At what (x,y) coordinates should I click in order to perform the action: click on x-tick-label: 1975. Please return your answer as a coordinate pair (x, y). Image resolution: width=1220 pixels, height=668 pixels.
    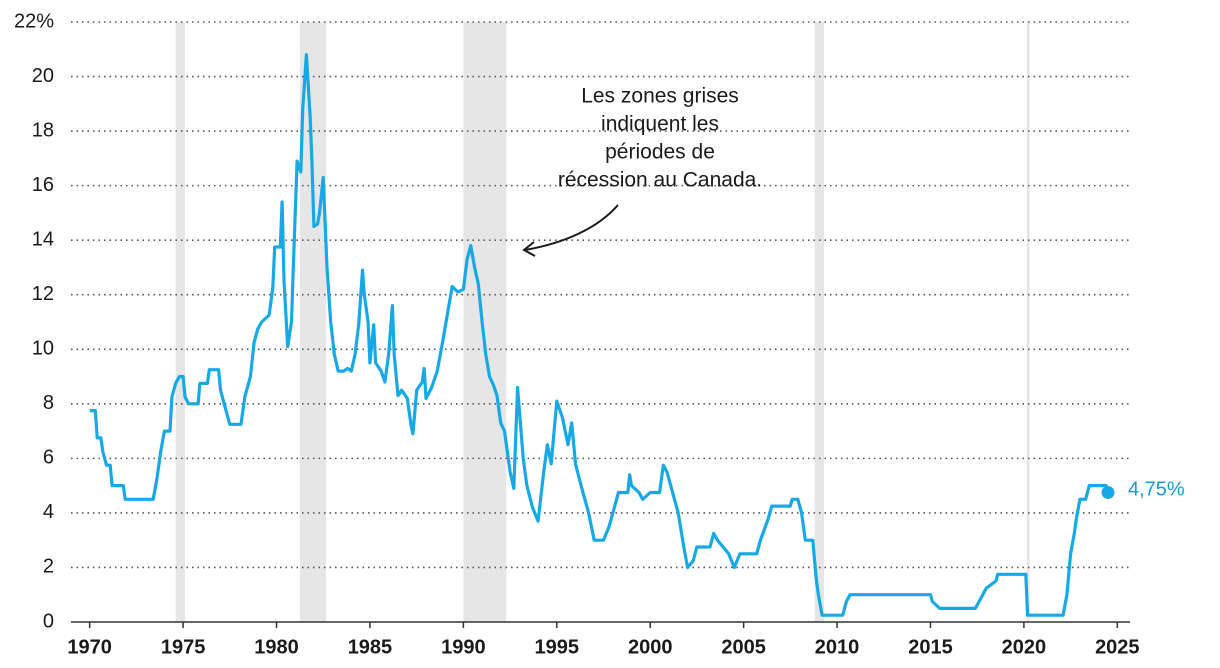
    Looking at the image, I should click on (183, 647).